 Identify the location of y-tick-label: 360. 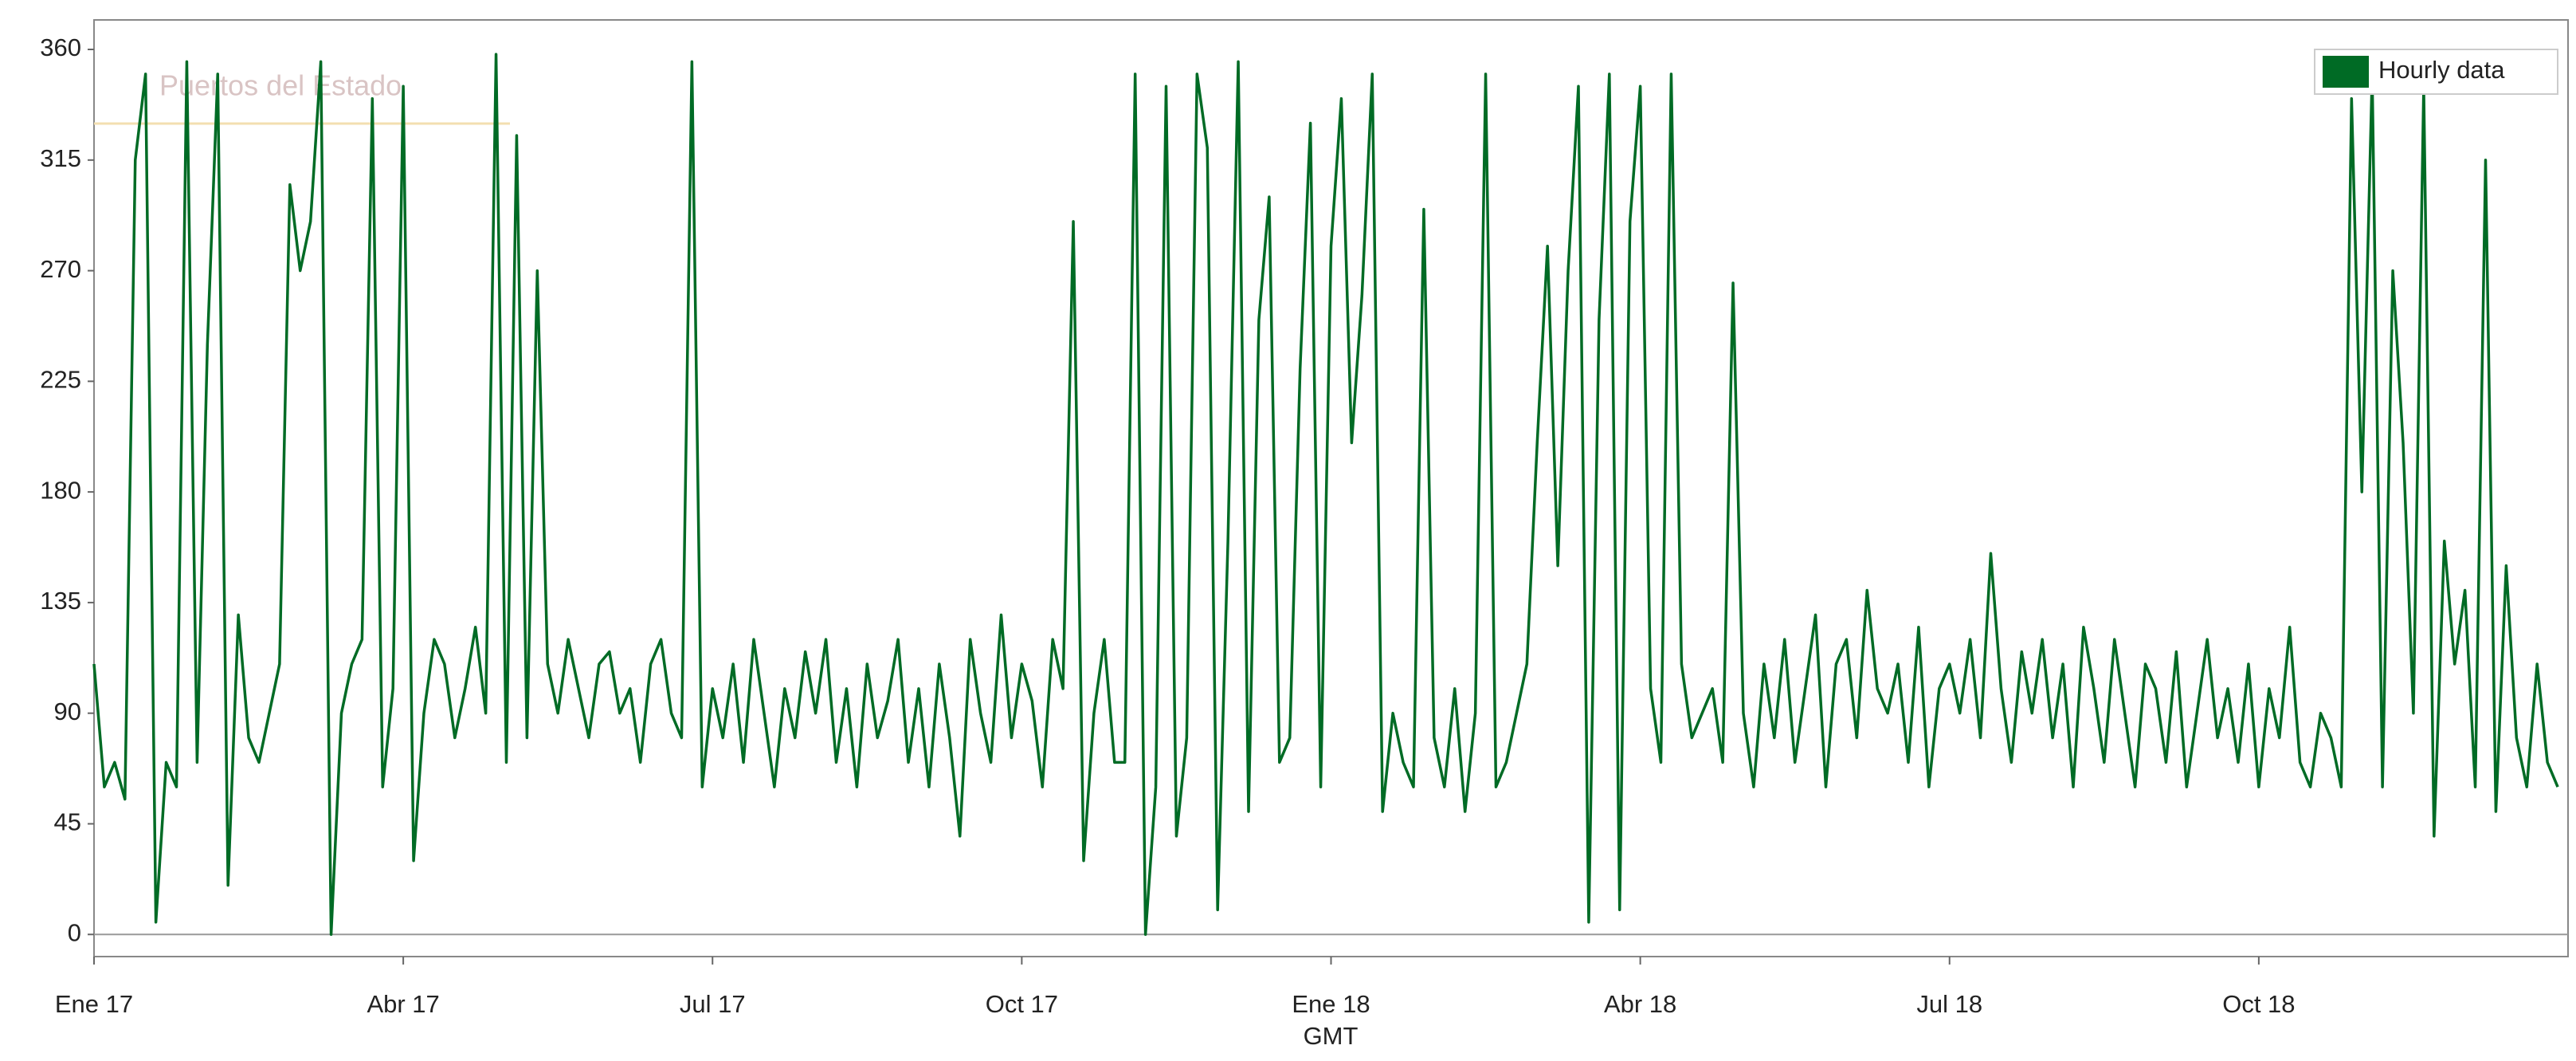
(60, 47).